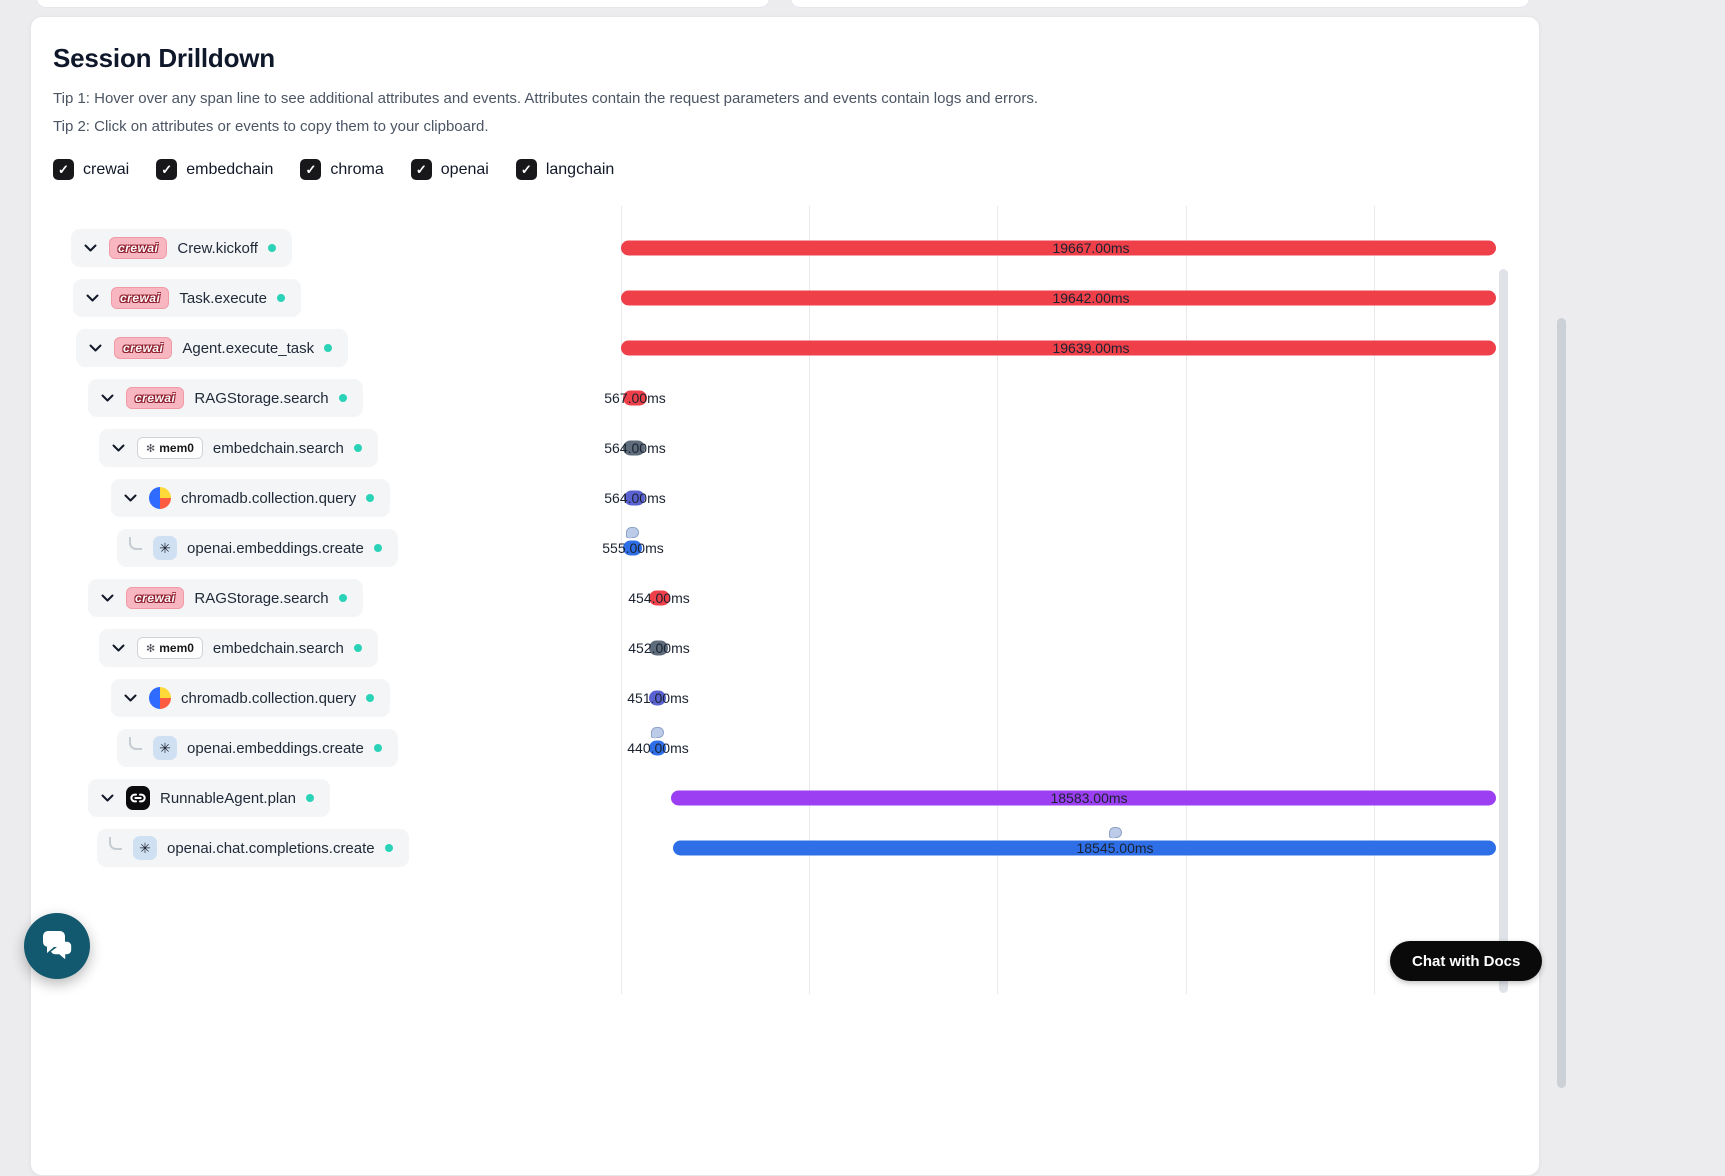 The image size is (1725, 1176). What do you see at coordinates (176, 448) in the screenshot?
I see `mem0-logo-text: mem0` at bounding box center [176, 448].